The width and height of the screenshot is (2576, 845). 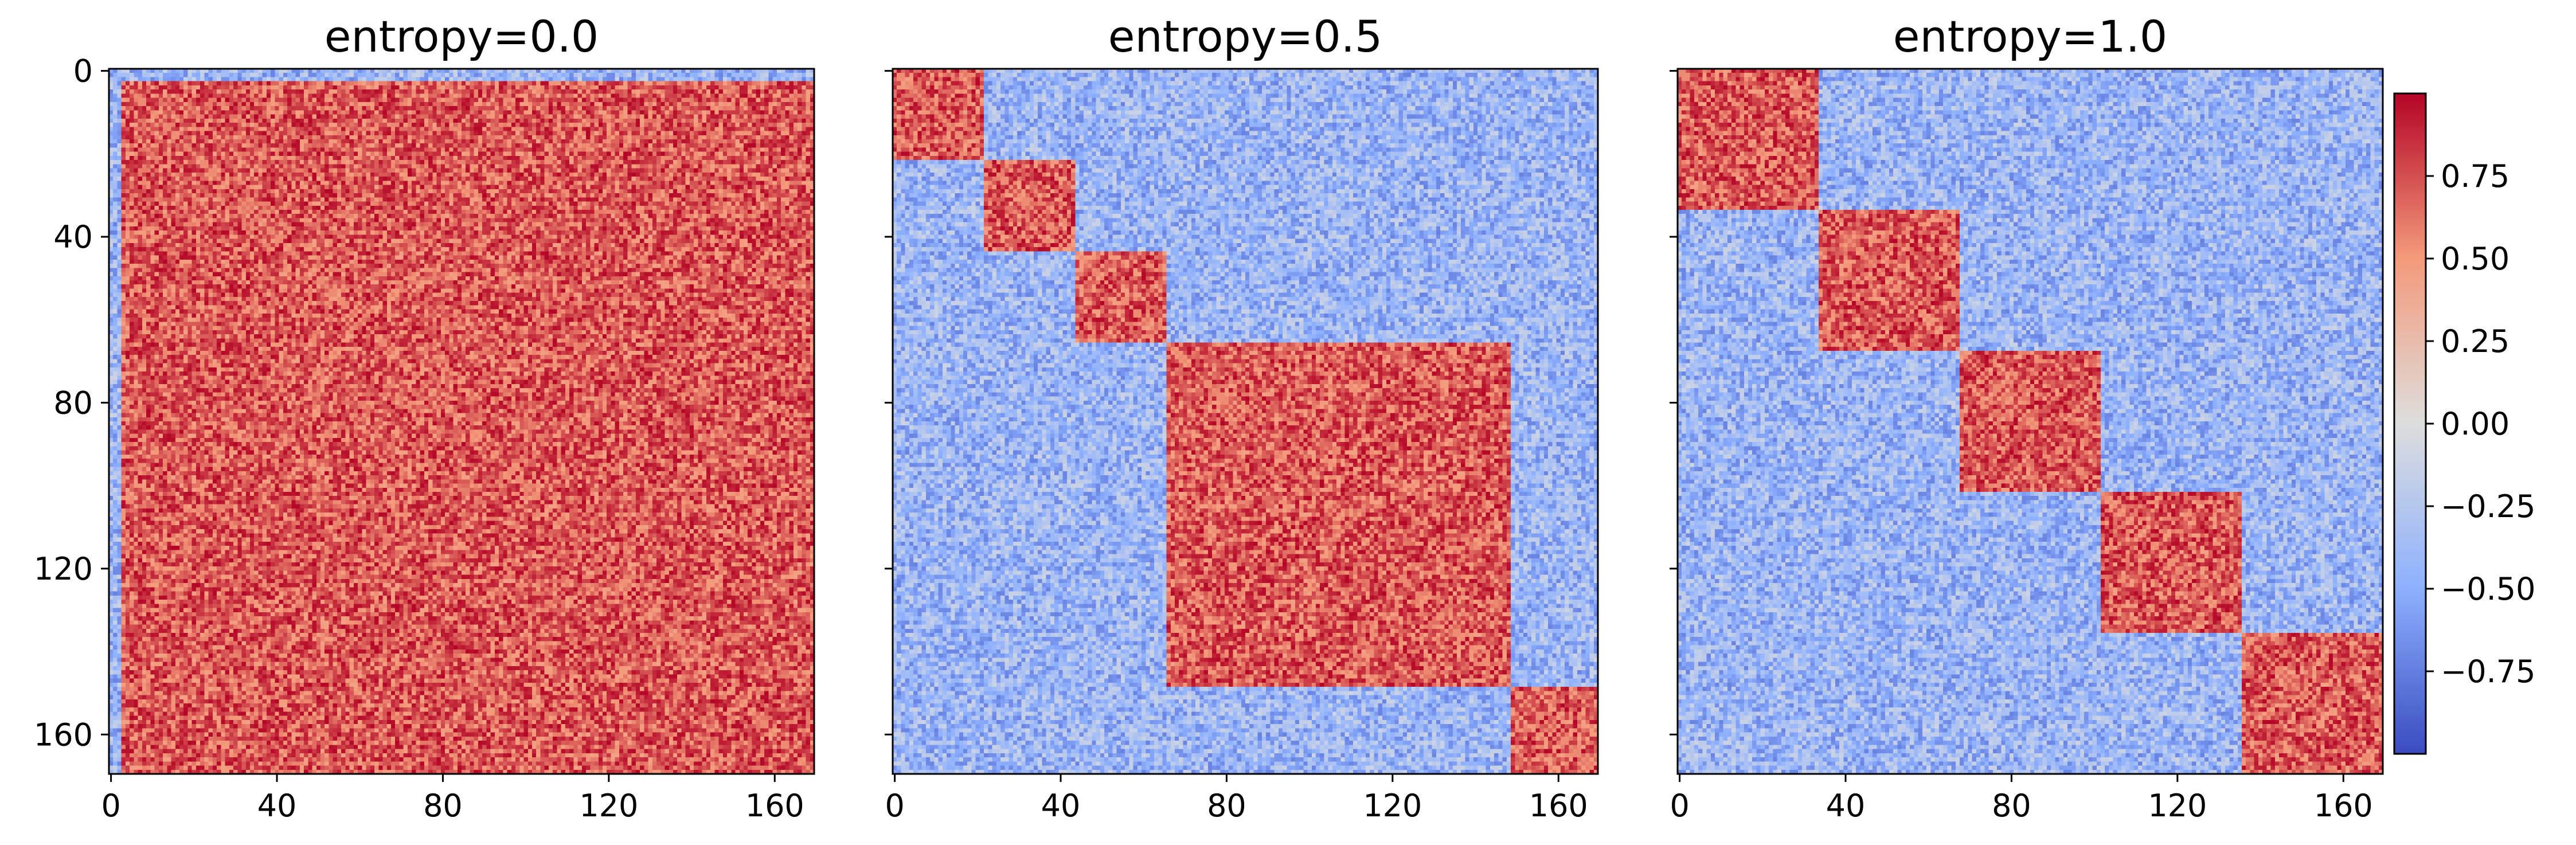 I want to click on y-tick-label: 160, so click(x=63, y=735).